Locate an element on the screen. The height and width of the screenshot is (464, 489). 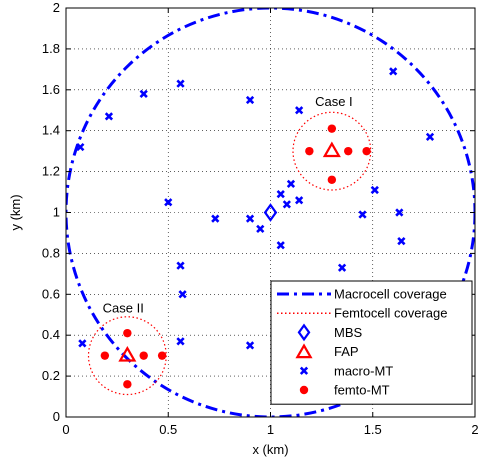
y-tick-label: 1.6 is located at coordinates (51, 89).